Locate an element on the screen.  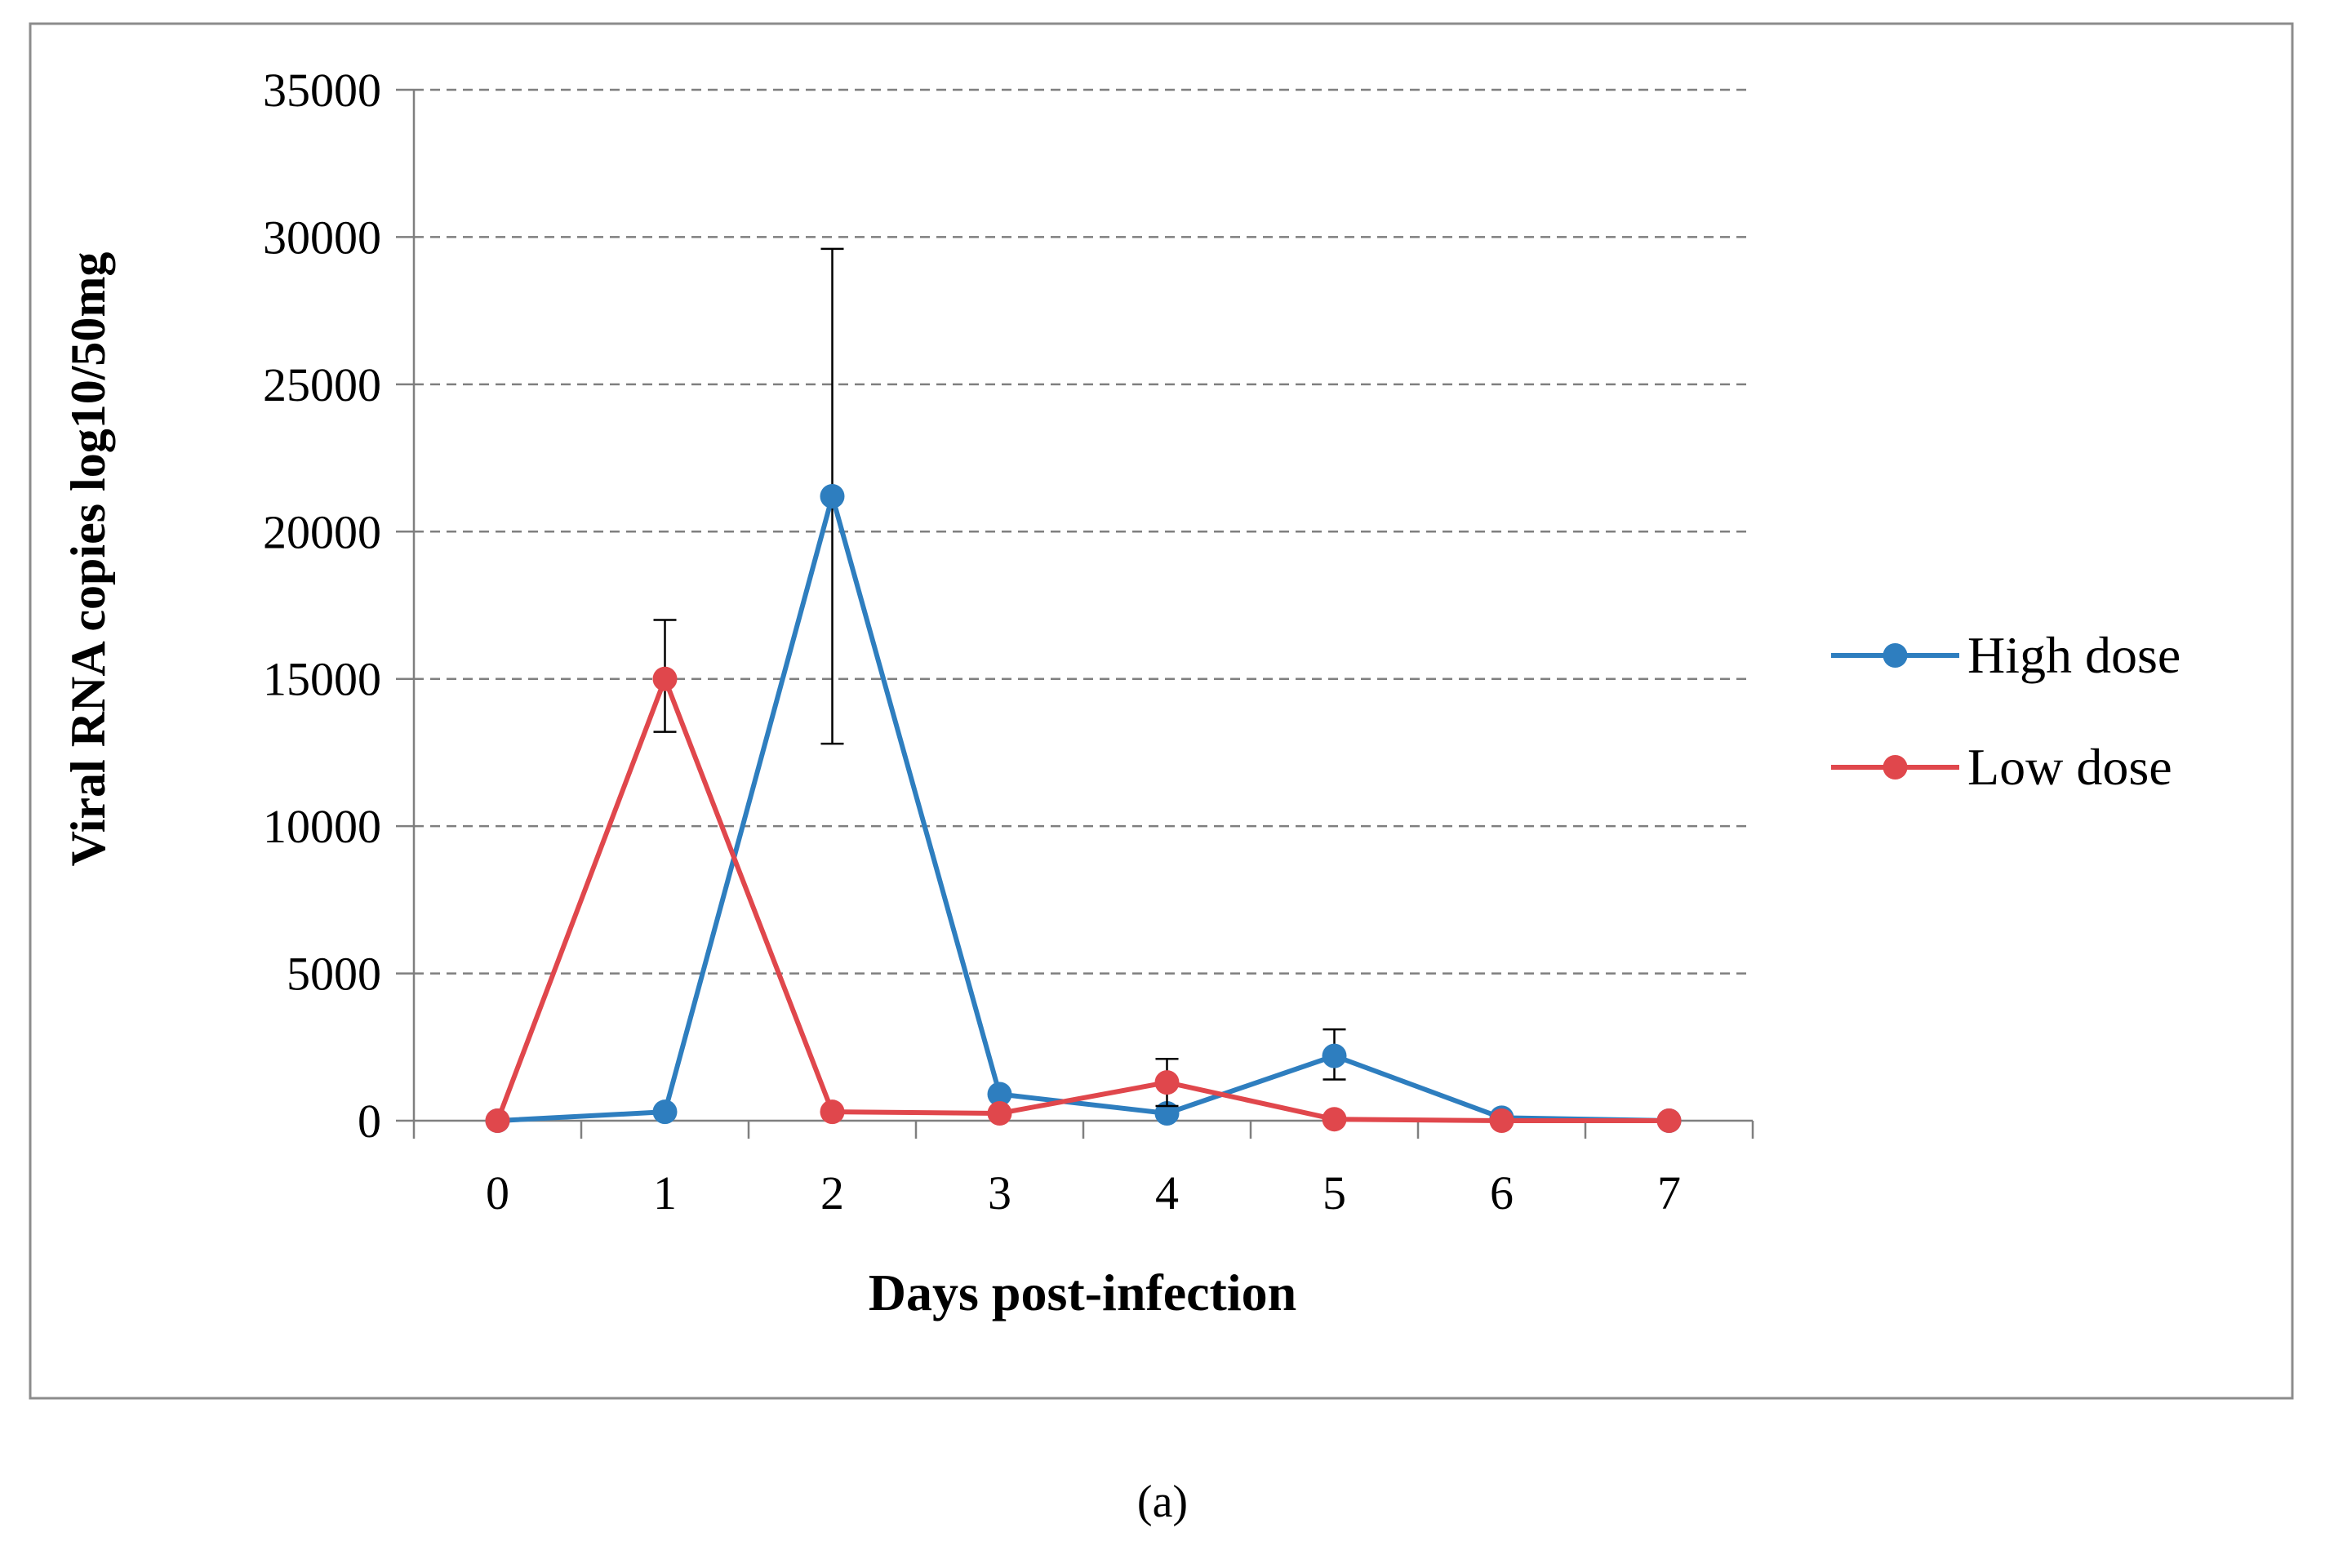
x-tick-label: 1 is located at coordinates (665, 1192).